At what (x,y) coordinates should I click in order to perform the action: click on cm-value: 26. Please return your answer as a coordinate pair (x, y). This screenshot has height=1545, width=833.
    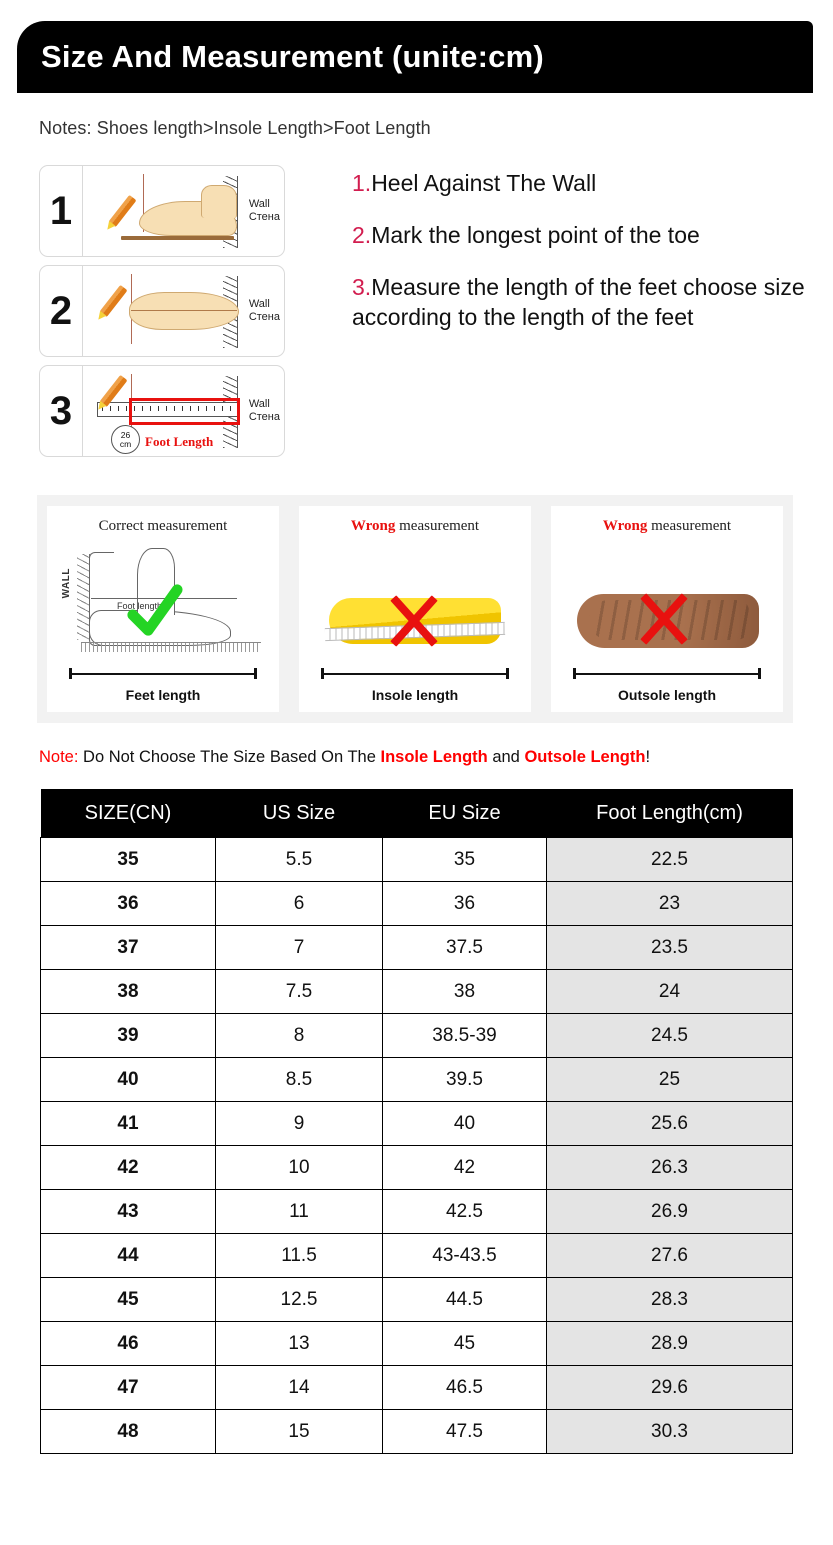
    Looking at the image, I should click on (125, 434).